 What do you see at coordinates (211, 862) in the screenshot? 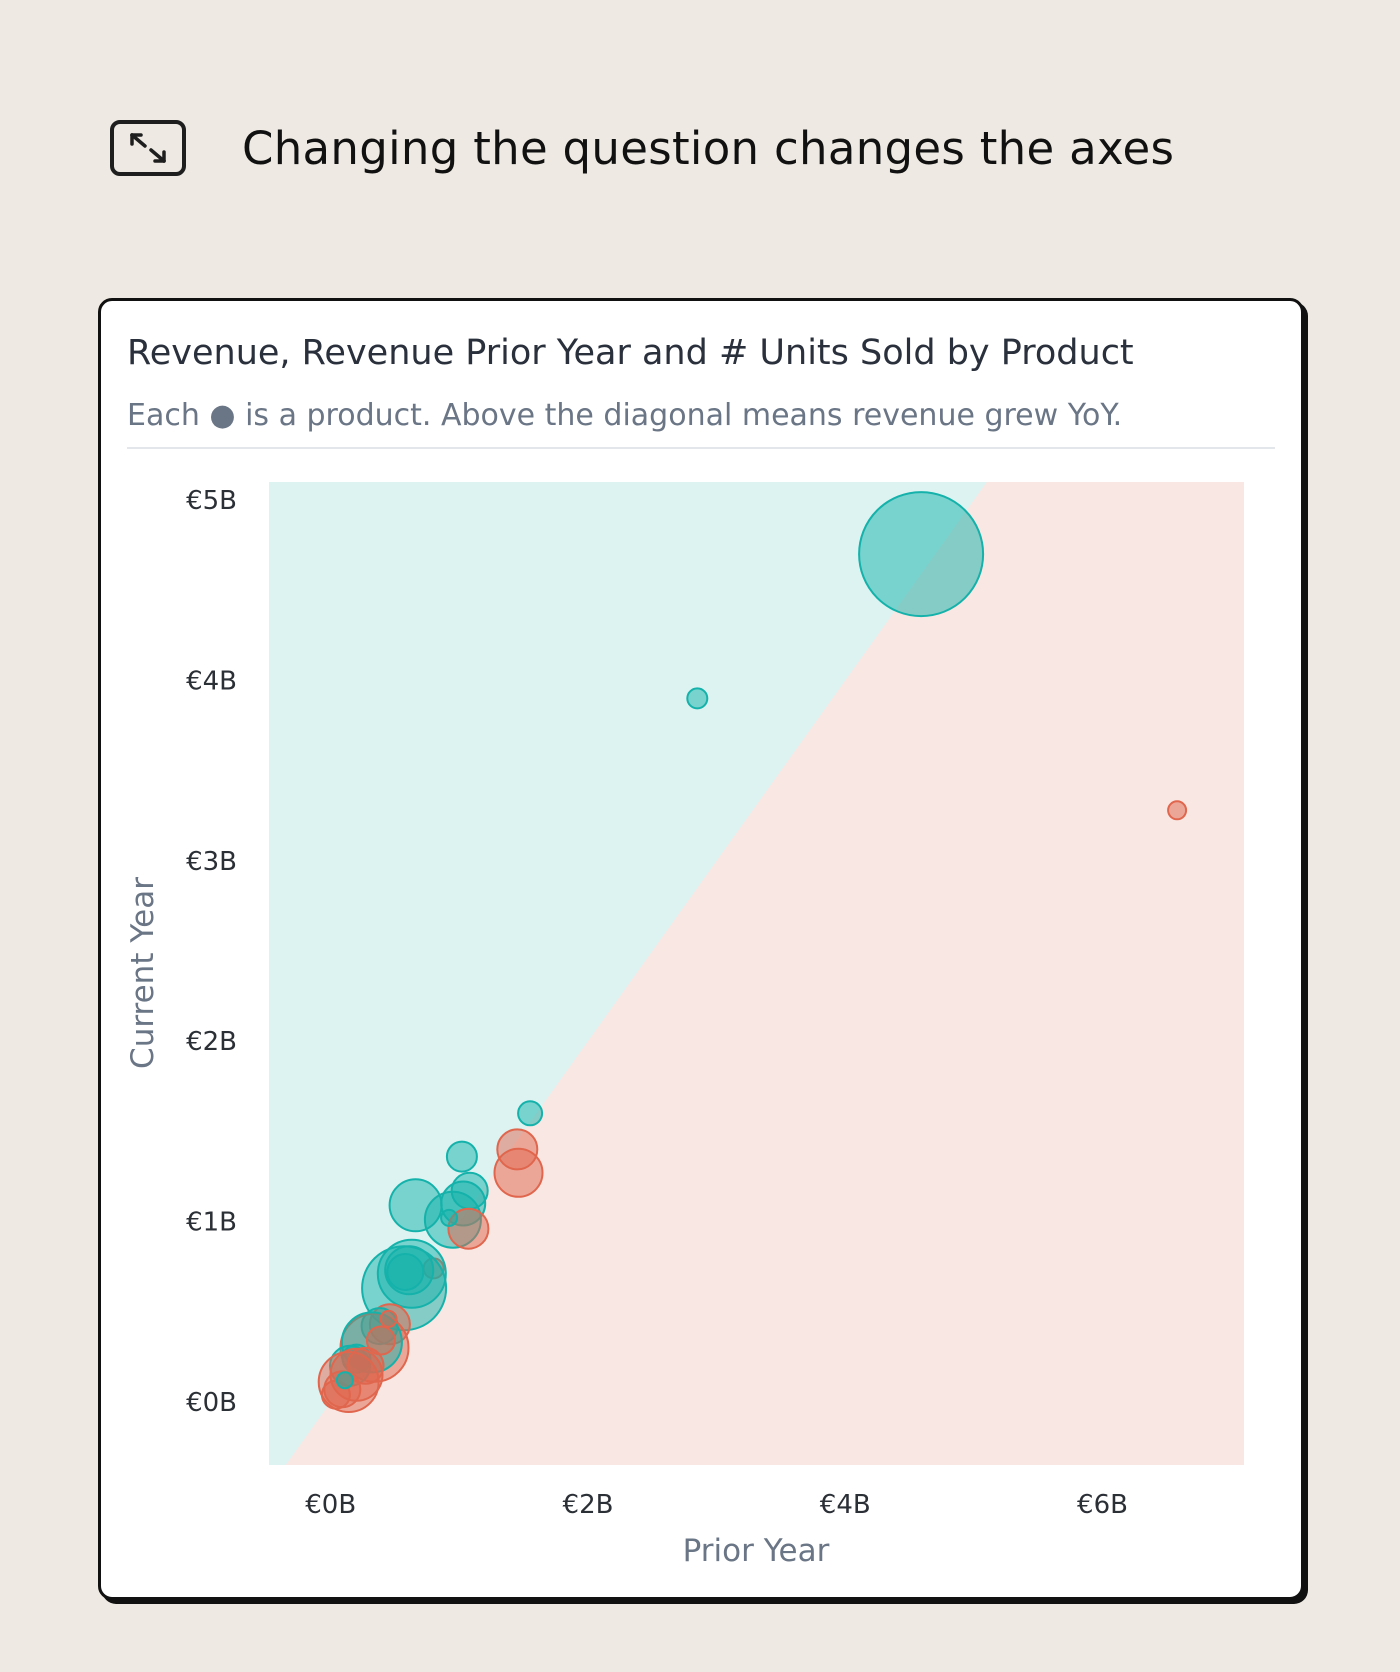
I see `y-tick-label: €3B` at bounding box center [211, 862].